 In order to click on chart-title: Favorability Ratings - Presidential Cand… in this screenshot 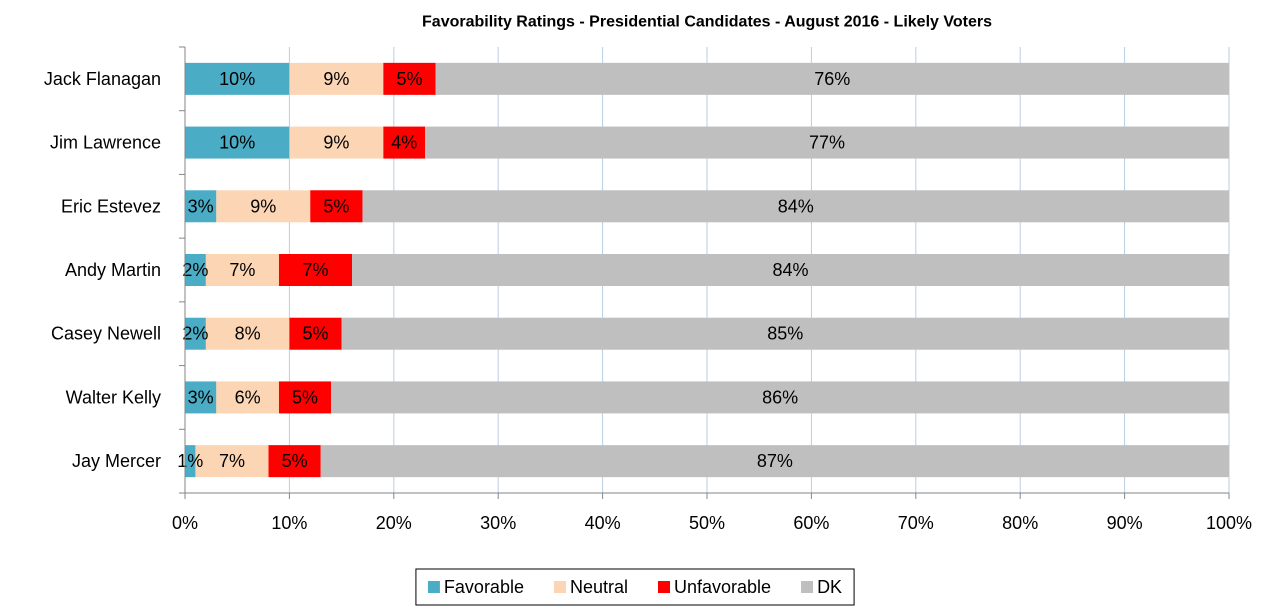, I will do `click(707, 22)`.